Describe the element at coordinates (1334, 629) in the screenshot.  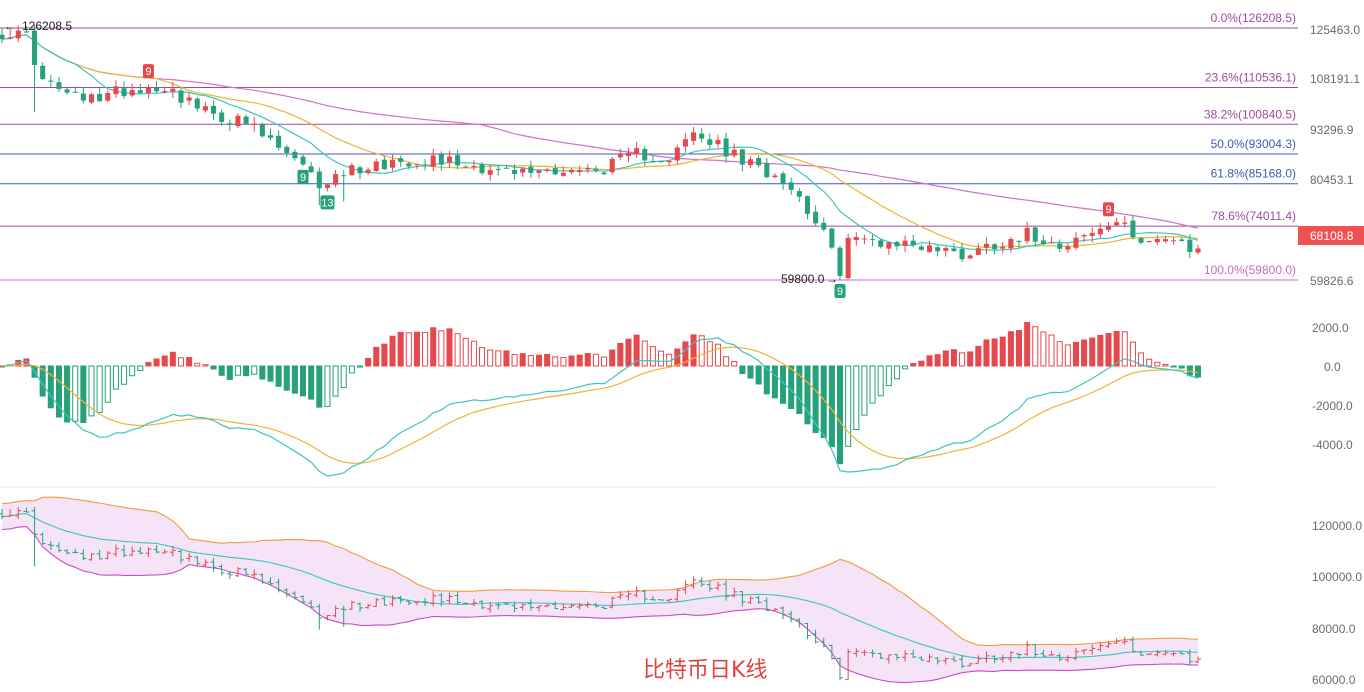
I see `boll-tick: 80000.0` at that location.